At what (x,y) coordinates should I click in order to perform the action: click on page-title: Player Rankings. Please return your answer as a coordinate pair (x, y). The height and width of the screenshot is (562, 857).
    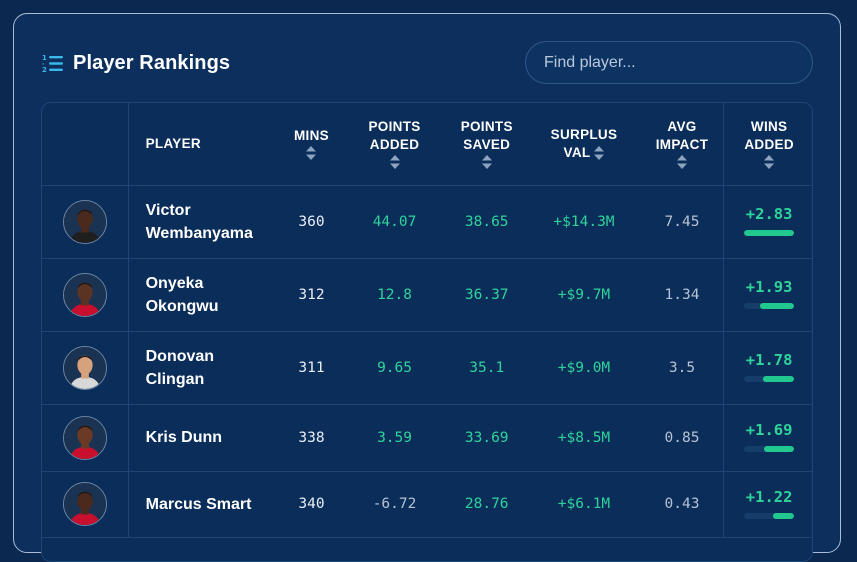
    Looking at the image, I should click on (152, 63).